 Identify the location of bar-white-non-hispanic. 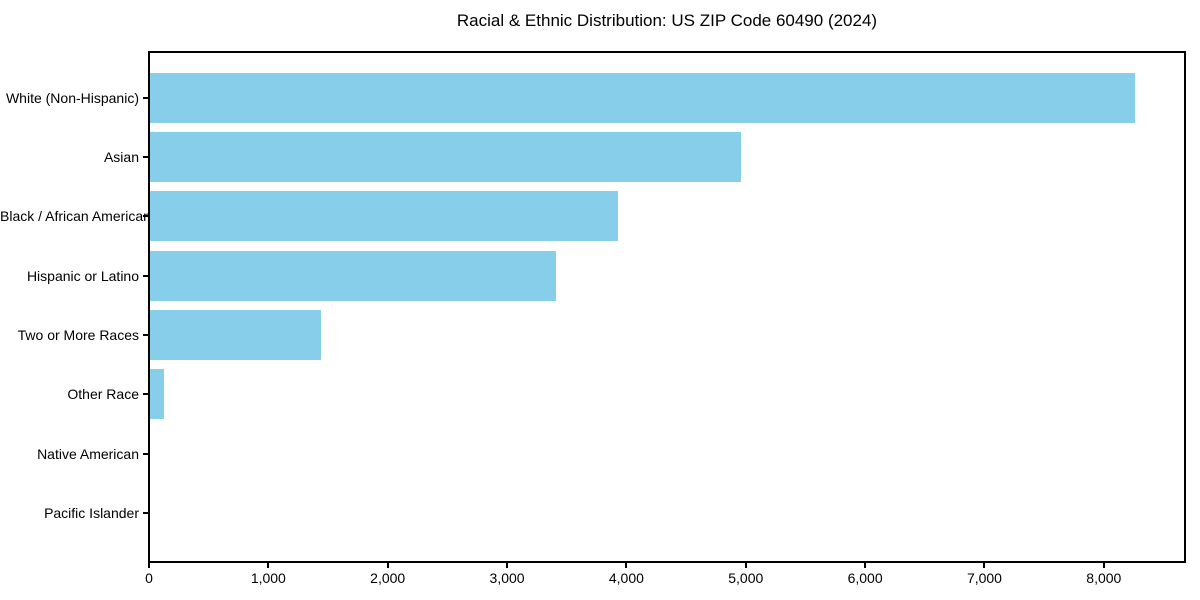
(642, 97).